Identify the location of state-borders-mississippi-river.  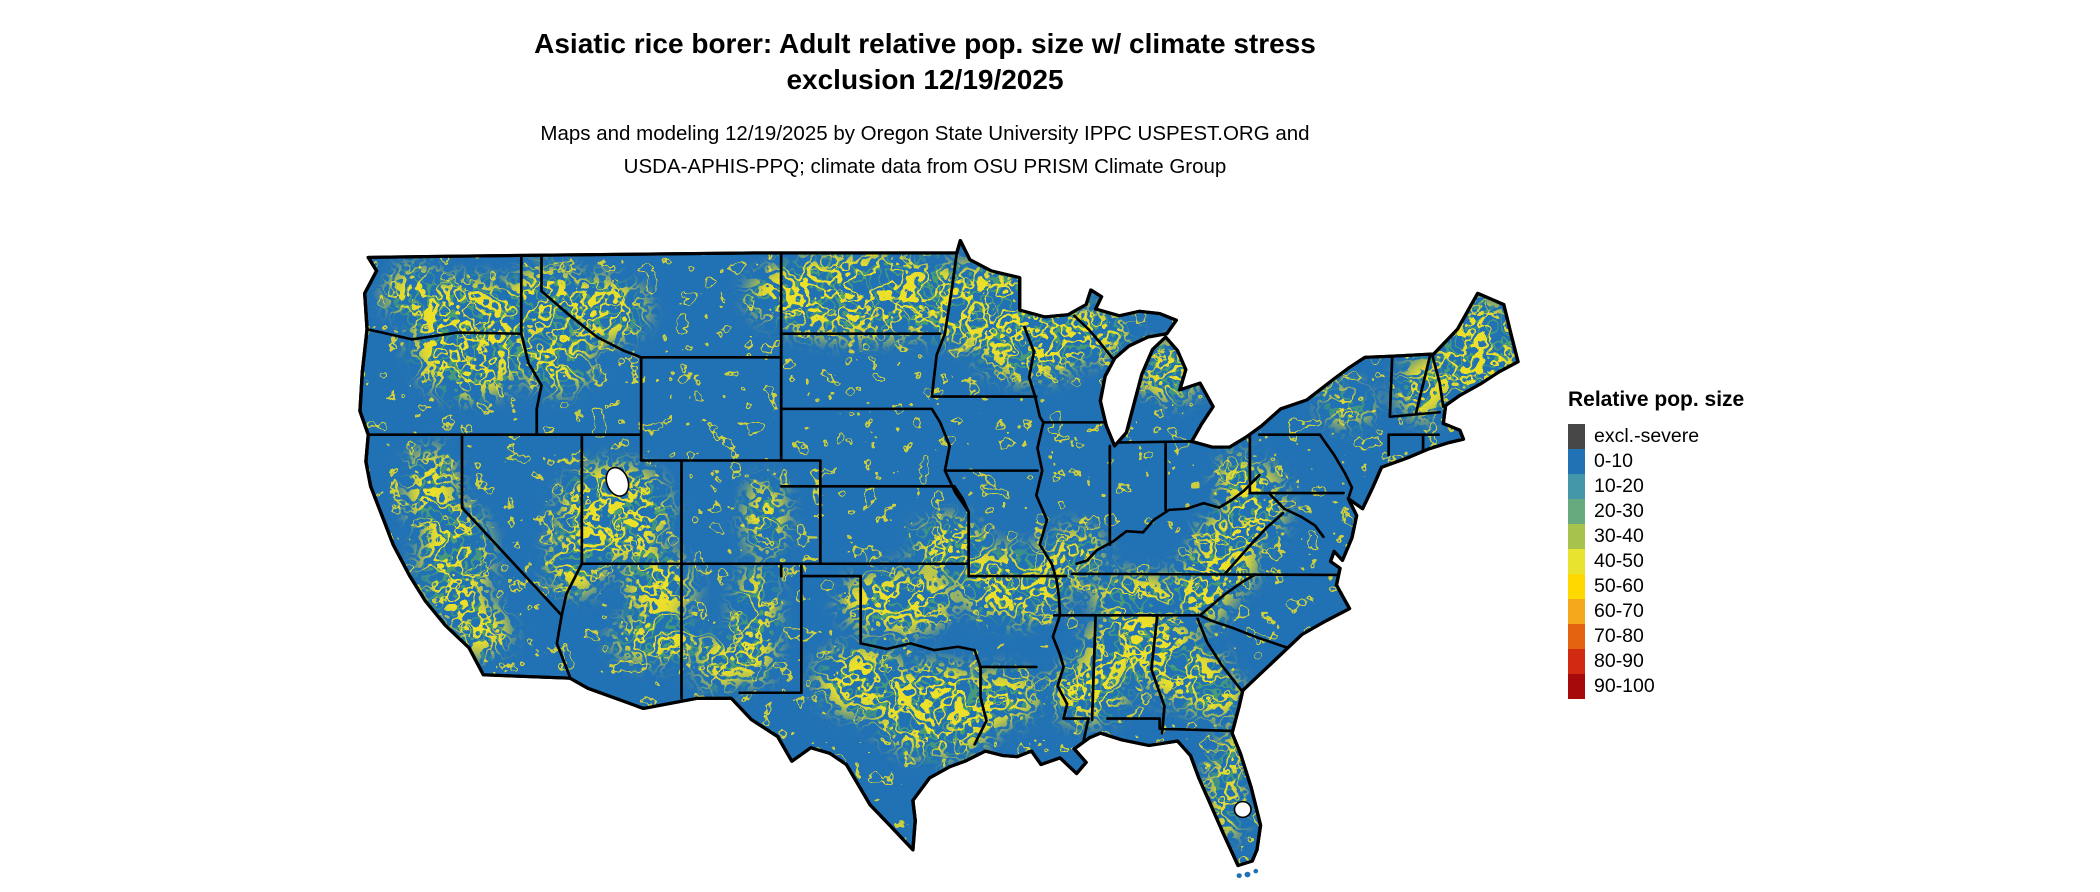
(1056, 533).